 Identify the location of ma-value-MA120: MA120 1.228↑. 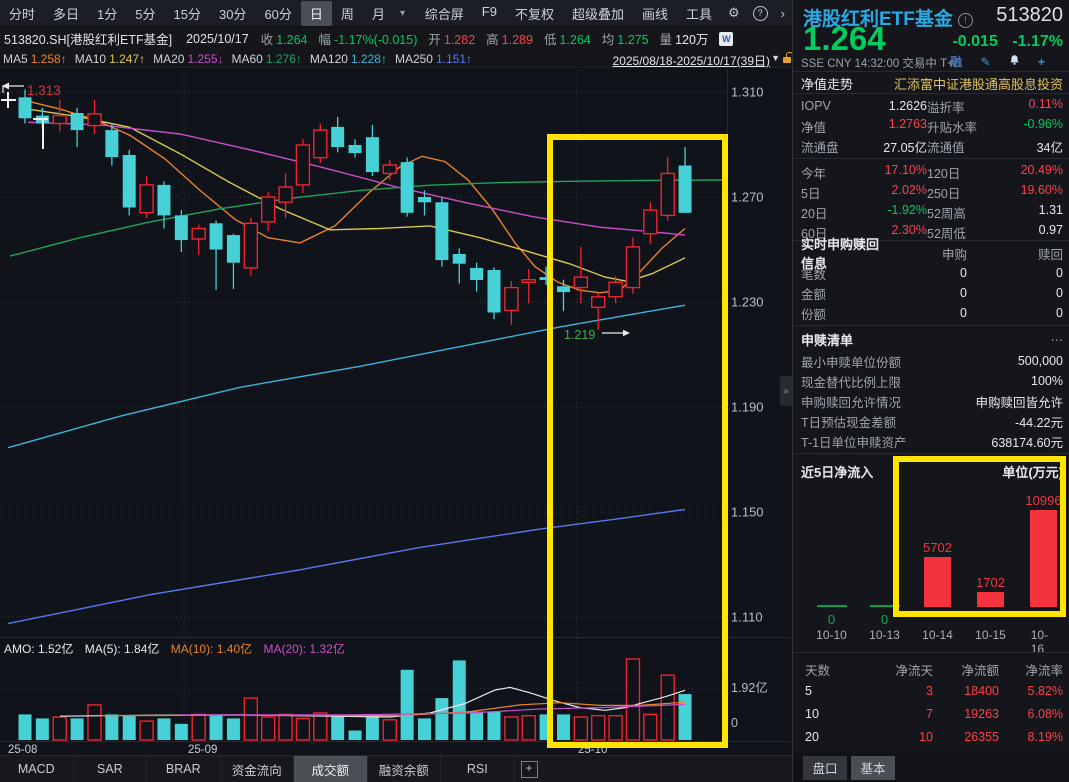
(348, 59).